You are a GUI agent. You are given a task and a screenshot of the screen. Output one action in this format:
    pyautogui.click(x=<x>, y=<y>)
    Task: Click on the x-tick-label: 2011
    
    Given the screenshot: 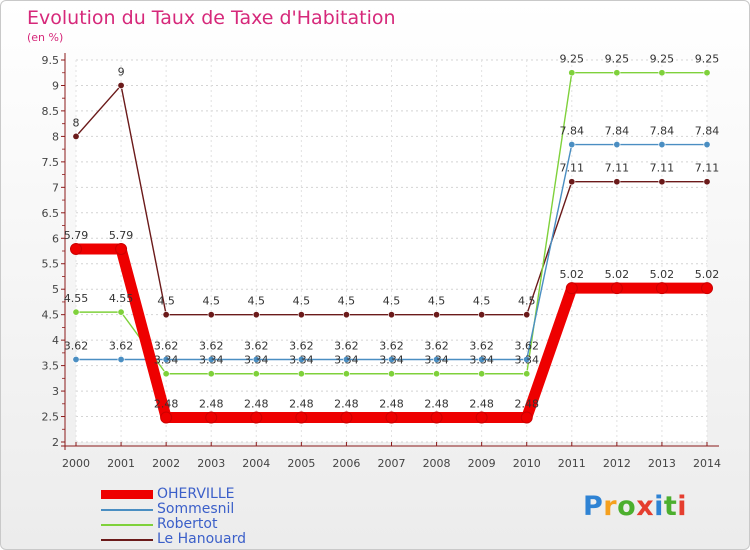 What is the action you would take?
    pyautogui.click(x=572, y=463)
    